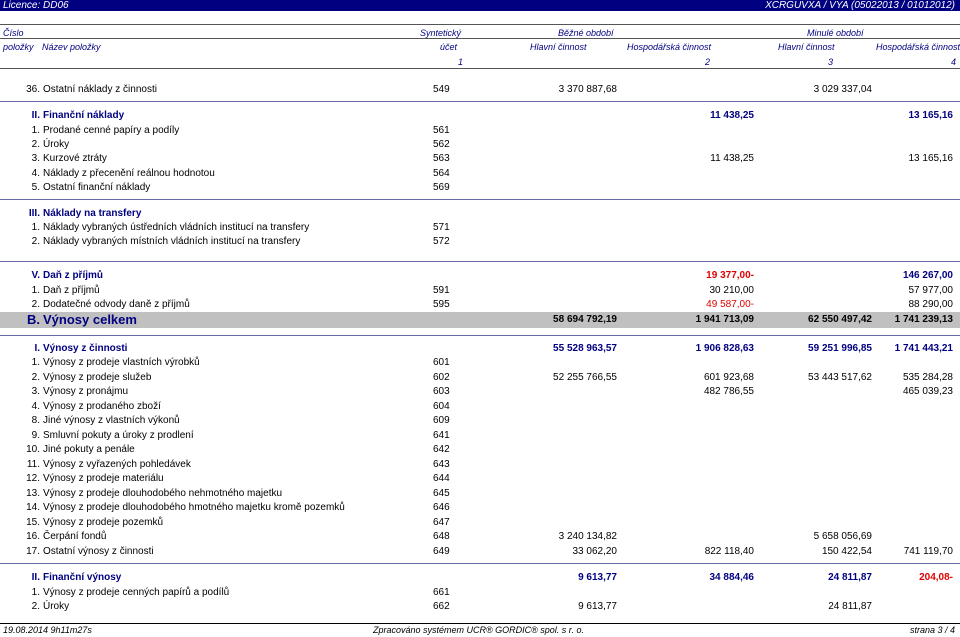 The height and width of the screenshot is (637, 960). I want to click on account-number: 646, so click(441, 507).